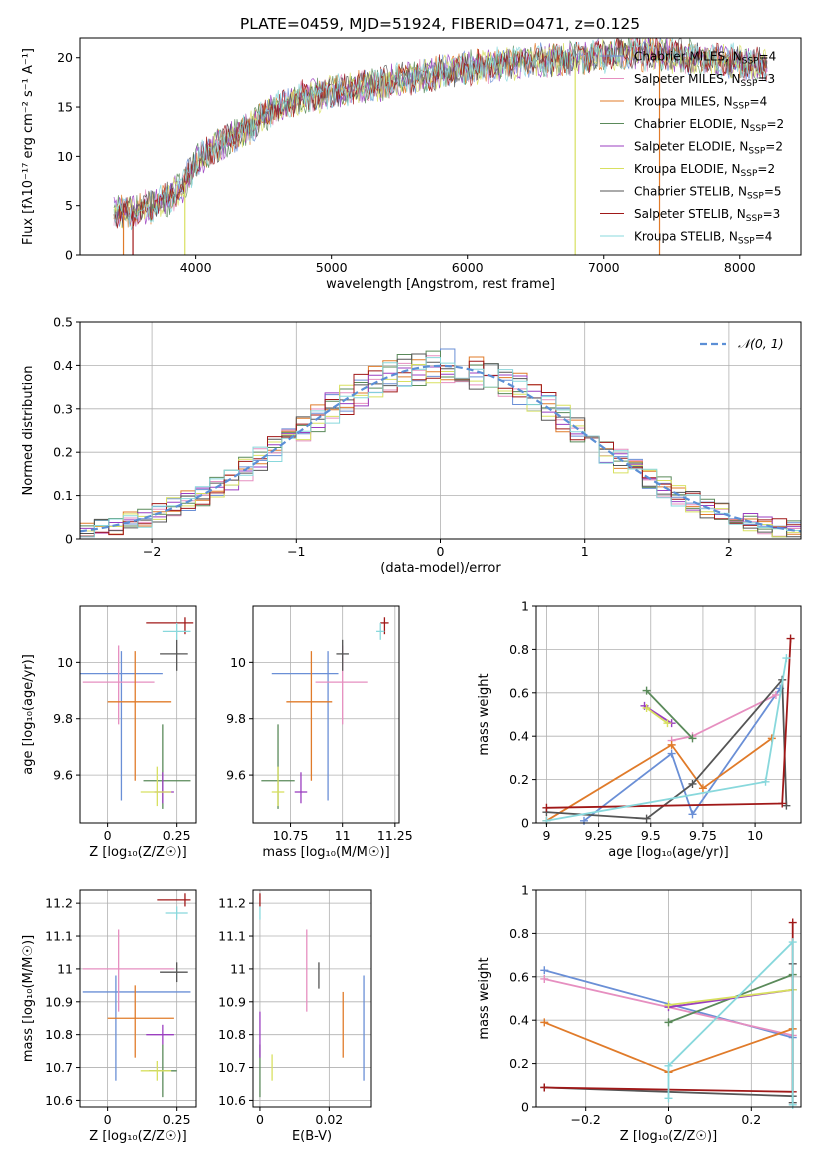 The width and height of the screenshot is (819, 1170). I want to click on y-axis-label: mass [log₁₀(M/M☉)], so click(28, 998).